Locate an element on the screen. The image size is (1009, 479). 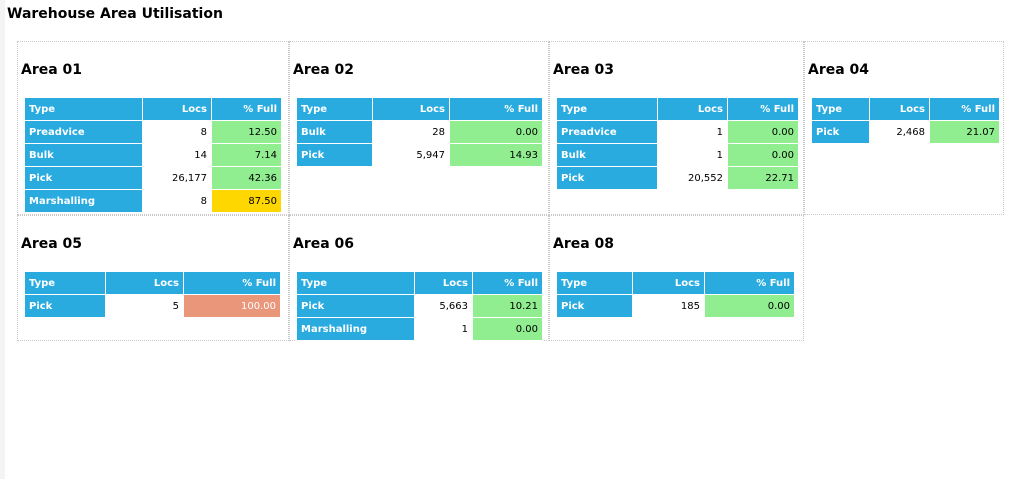
pct-full-cell: 12.50 is located at coordinates (246, 132).